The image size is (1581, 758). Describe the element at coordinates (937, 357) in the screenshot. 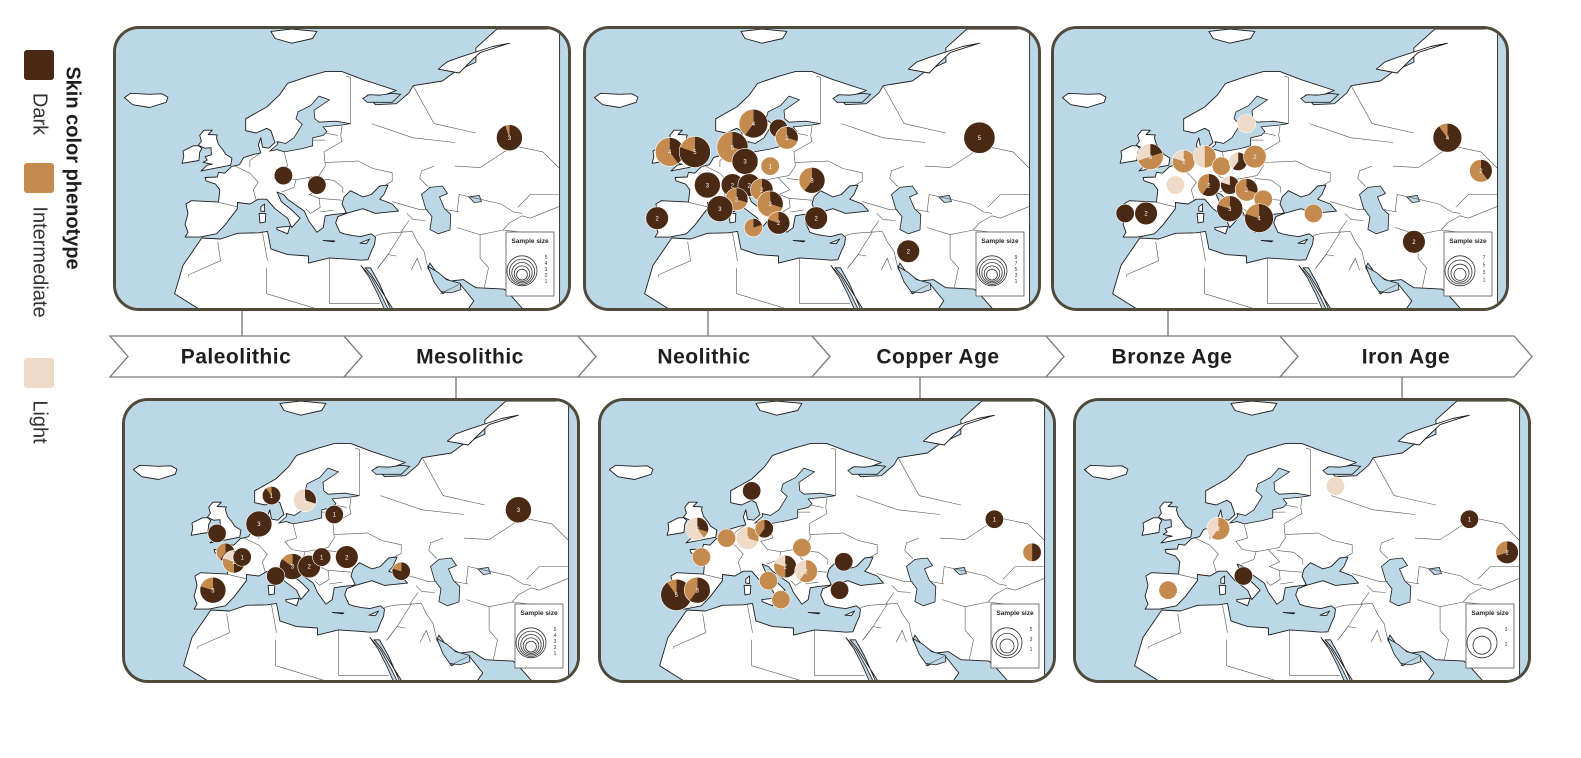

I see `timeline-label-copper-age: Copper Age` at that location.